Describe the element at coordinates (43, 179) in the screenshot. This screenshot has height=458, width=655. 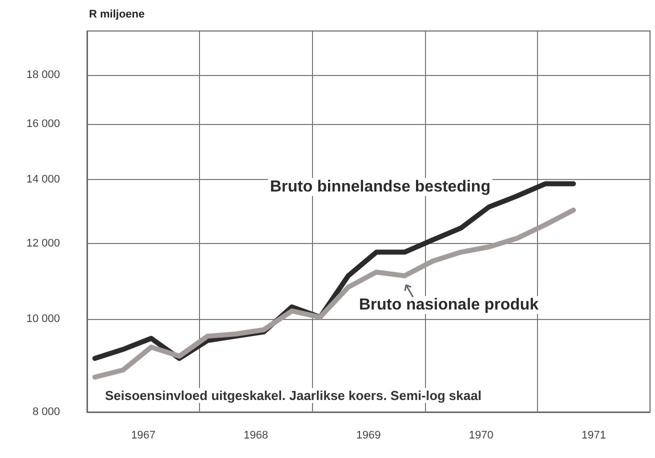
I see `y-tick-label: 14 000` at that location.